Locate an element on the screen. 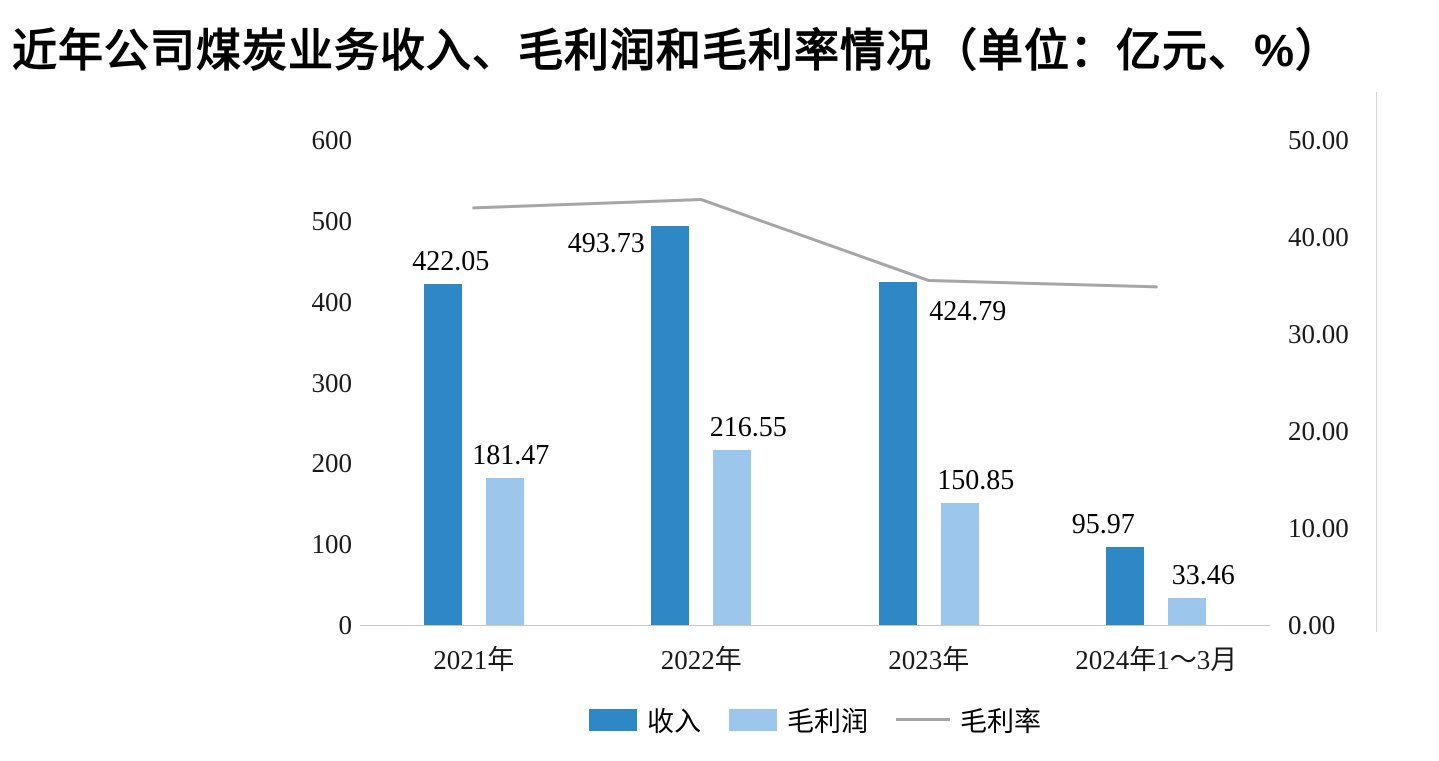  right-axis-line is located at coordinates (1376, 362).